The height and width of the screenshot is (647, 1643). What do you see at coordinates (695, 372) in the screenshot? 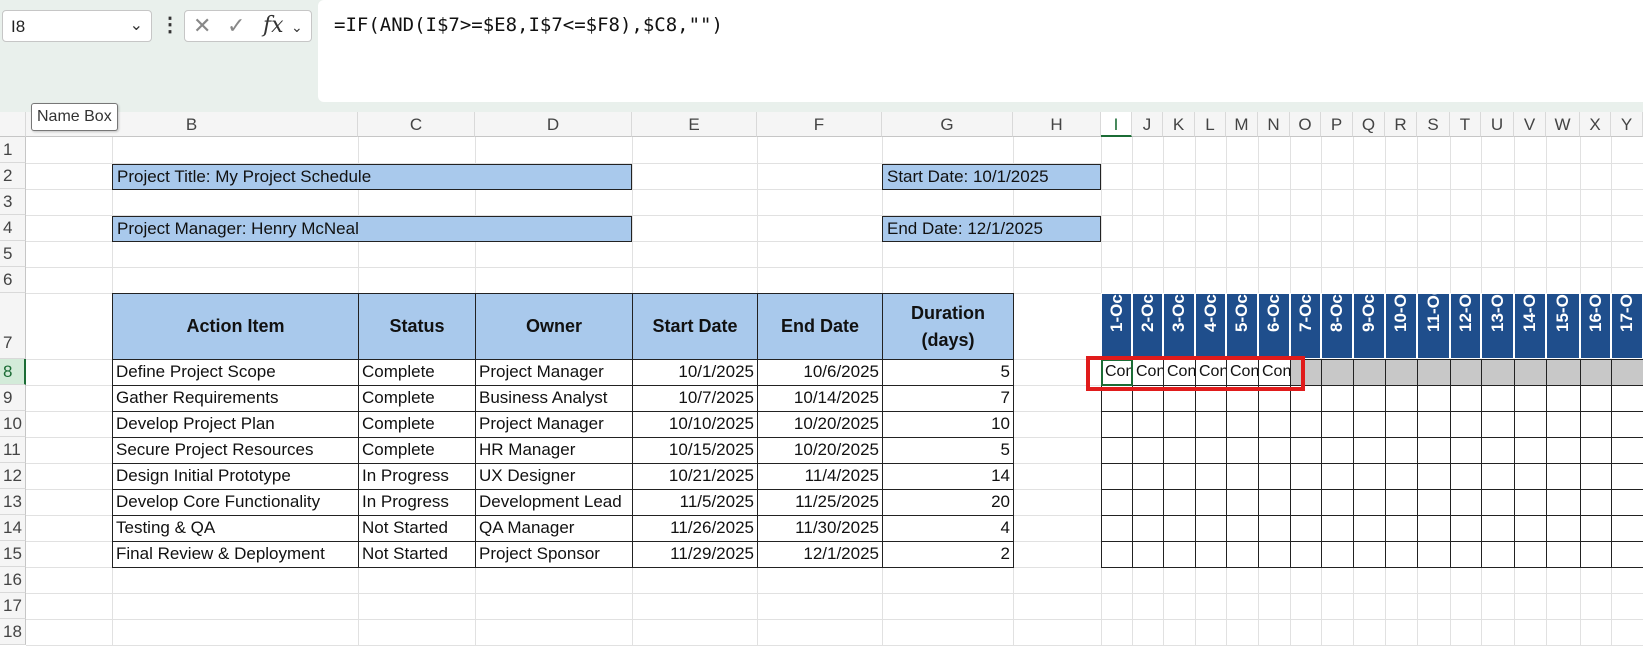
I see `table-cell: 10/1/2025` at bounding box center [695, 372].